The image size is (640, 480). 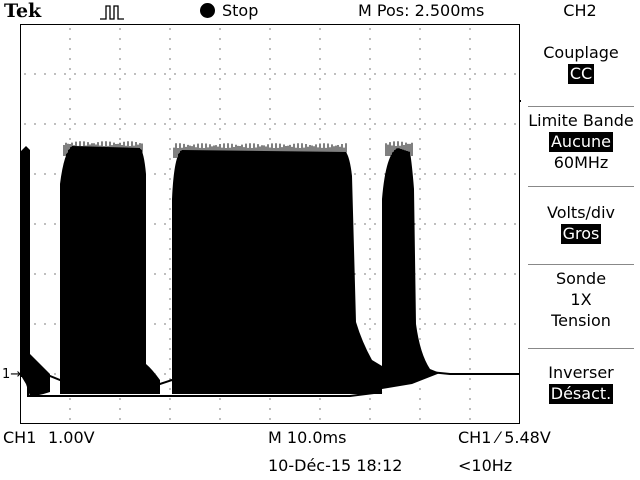 What do you see at coordinates (273, 378) in the screenshot?
I see `baseline-trace` at bounding box center [273, 378].